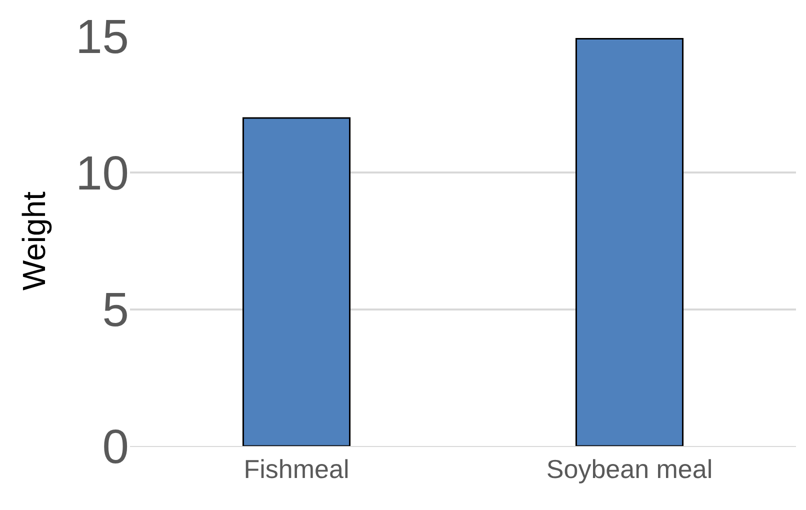 The height and width of the screenshot is (510, 806). I want to click on y-tick-label: 10, so click(102, 173).